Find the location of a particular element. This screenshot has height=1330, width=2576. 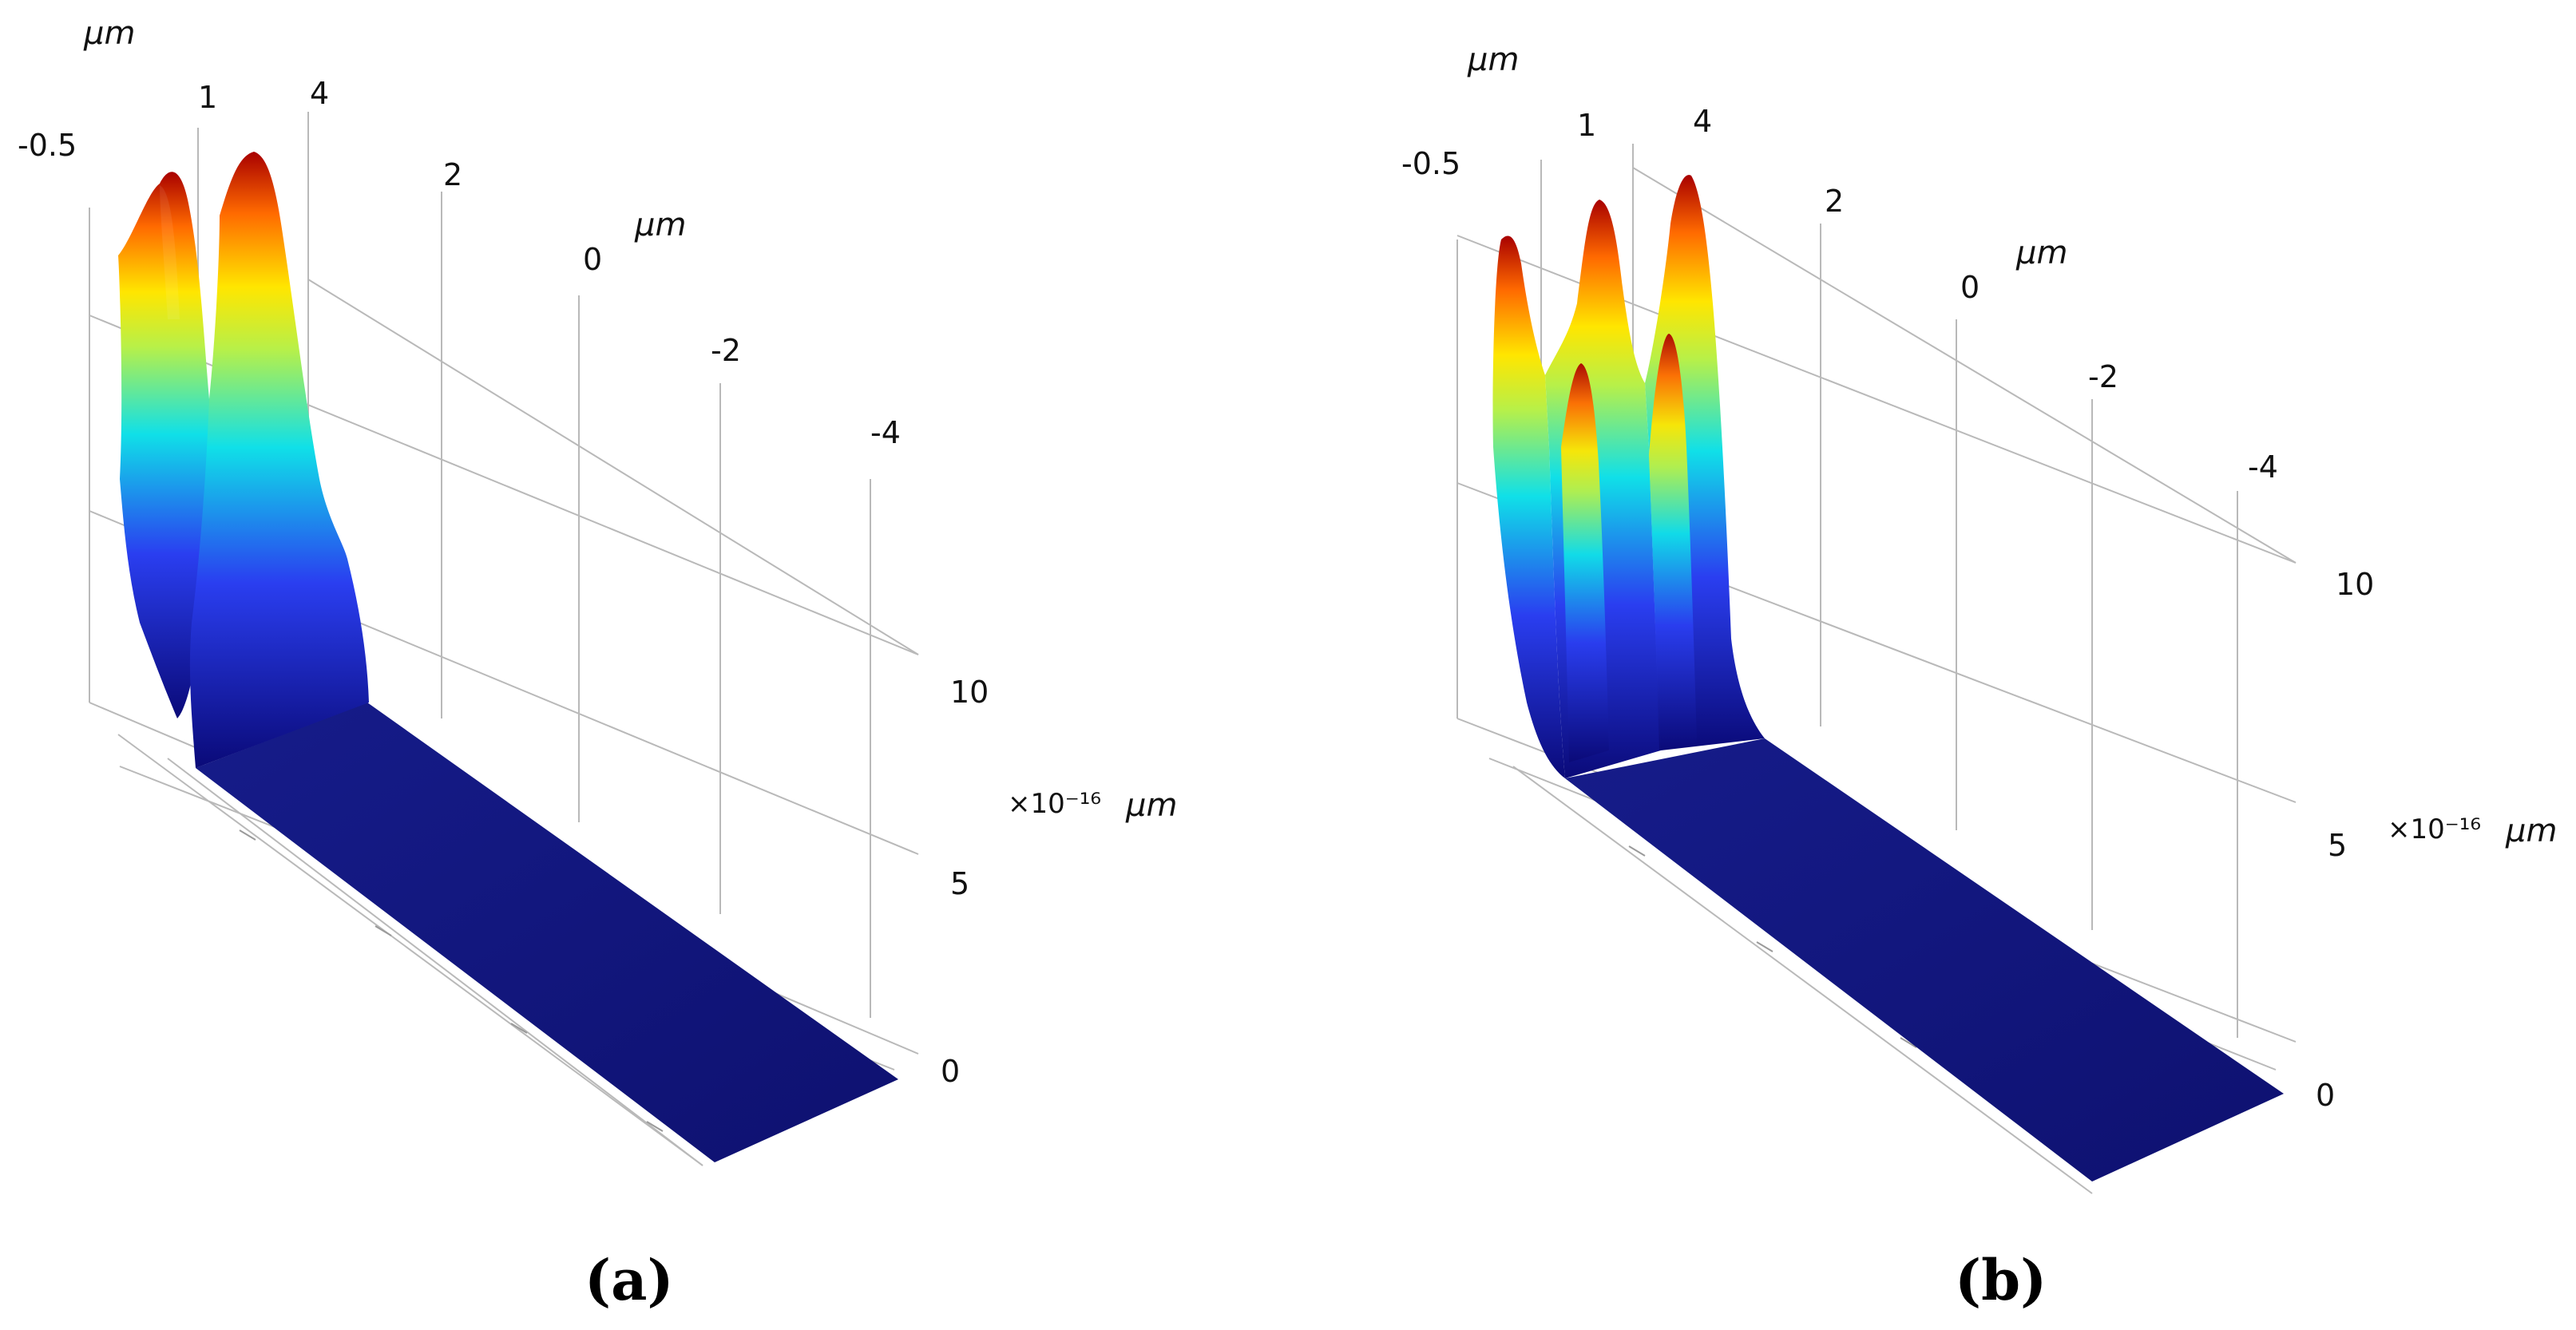

panel-a-y-tick-neg4: -4 is located at coordinates (885, 432).